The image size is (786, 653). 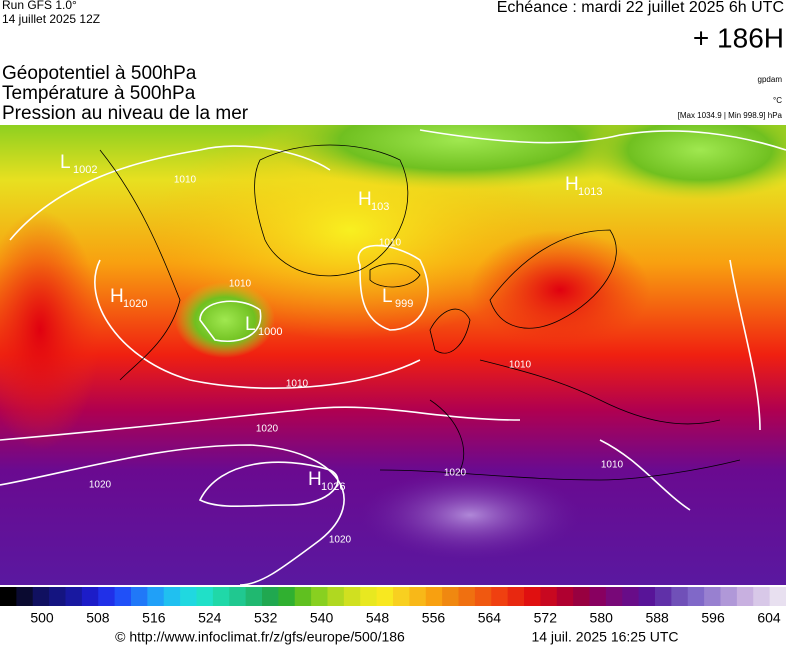 What do you see at coordinates (602, 618) in the screenshot?
I see `colorbar-label: 580` at bounding box center [602, 618].